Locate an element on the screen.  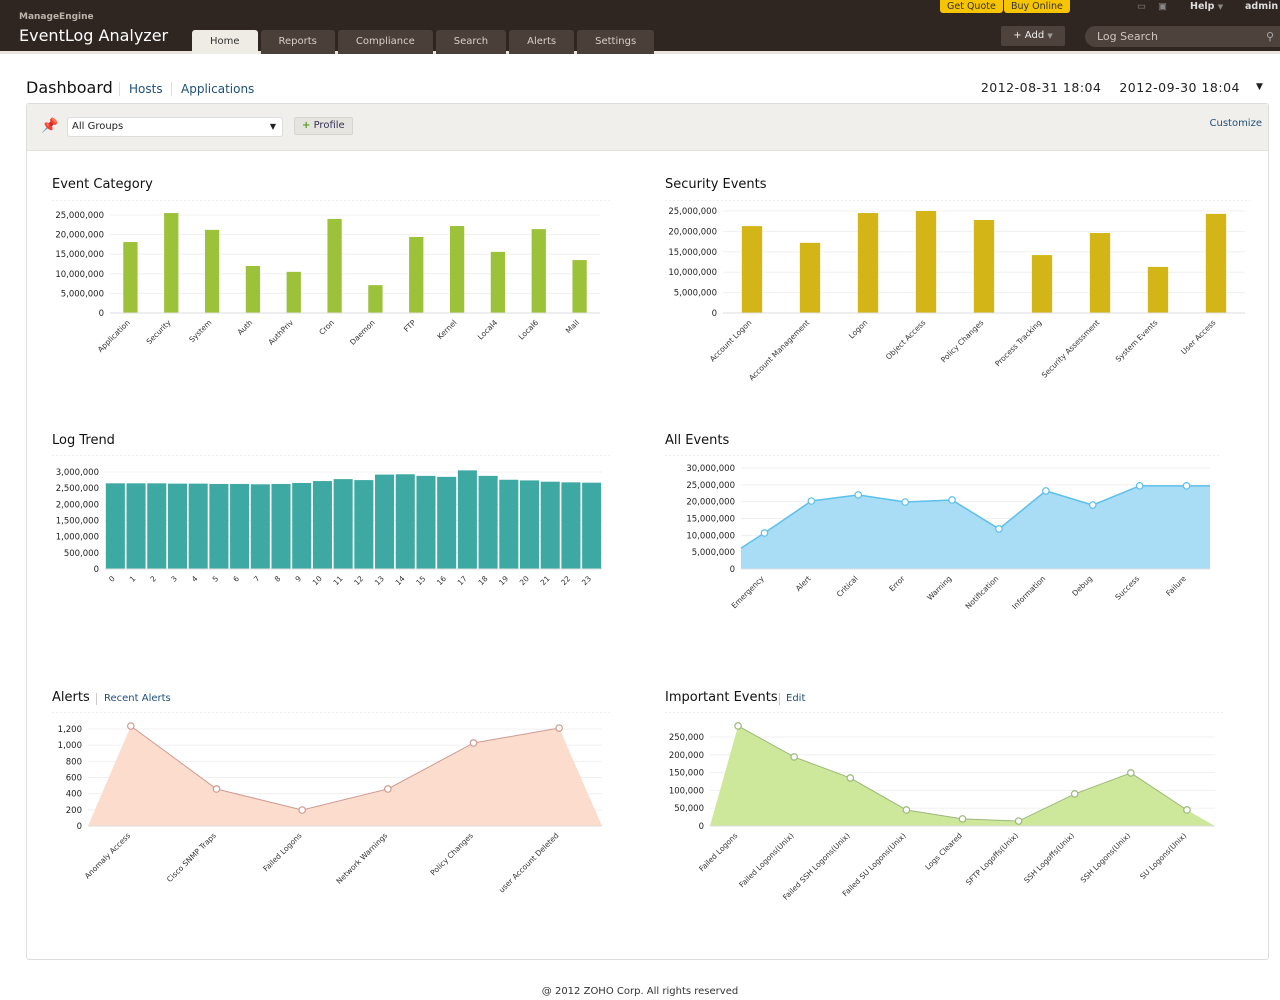
x-tick-label: 20 is located at coordinates (524, 580).